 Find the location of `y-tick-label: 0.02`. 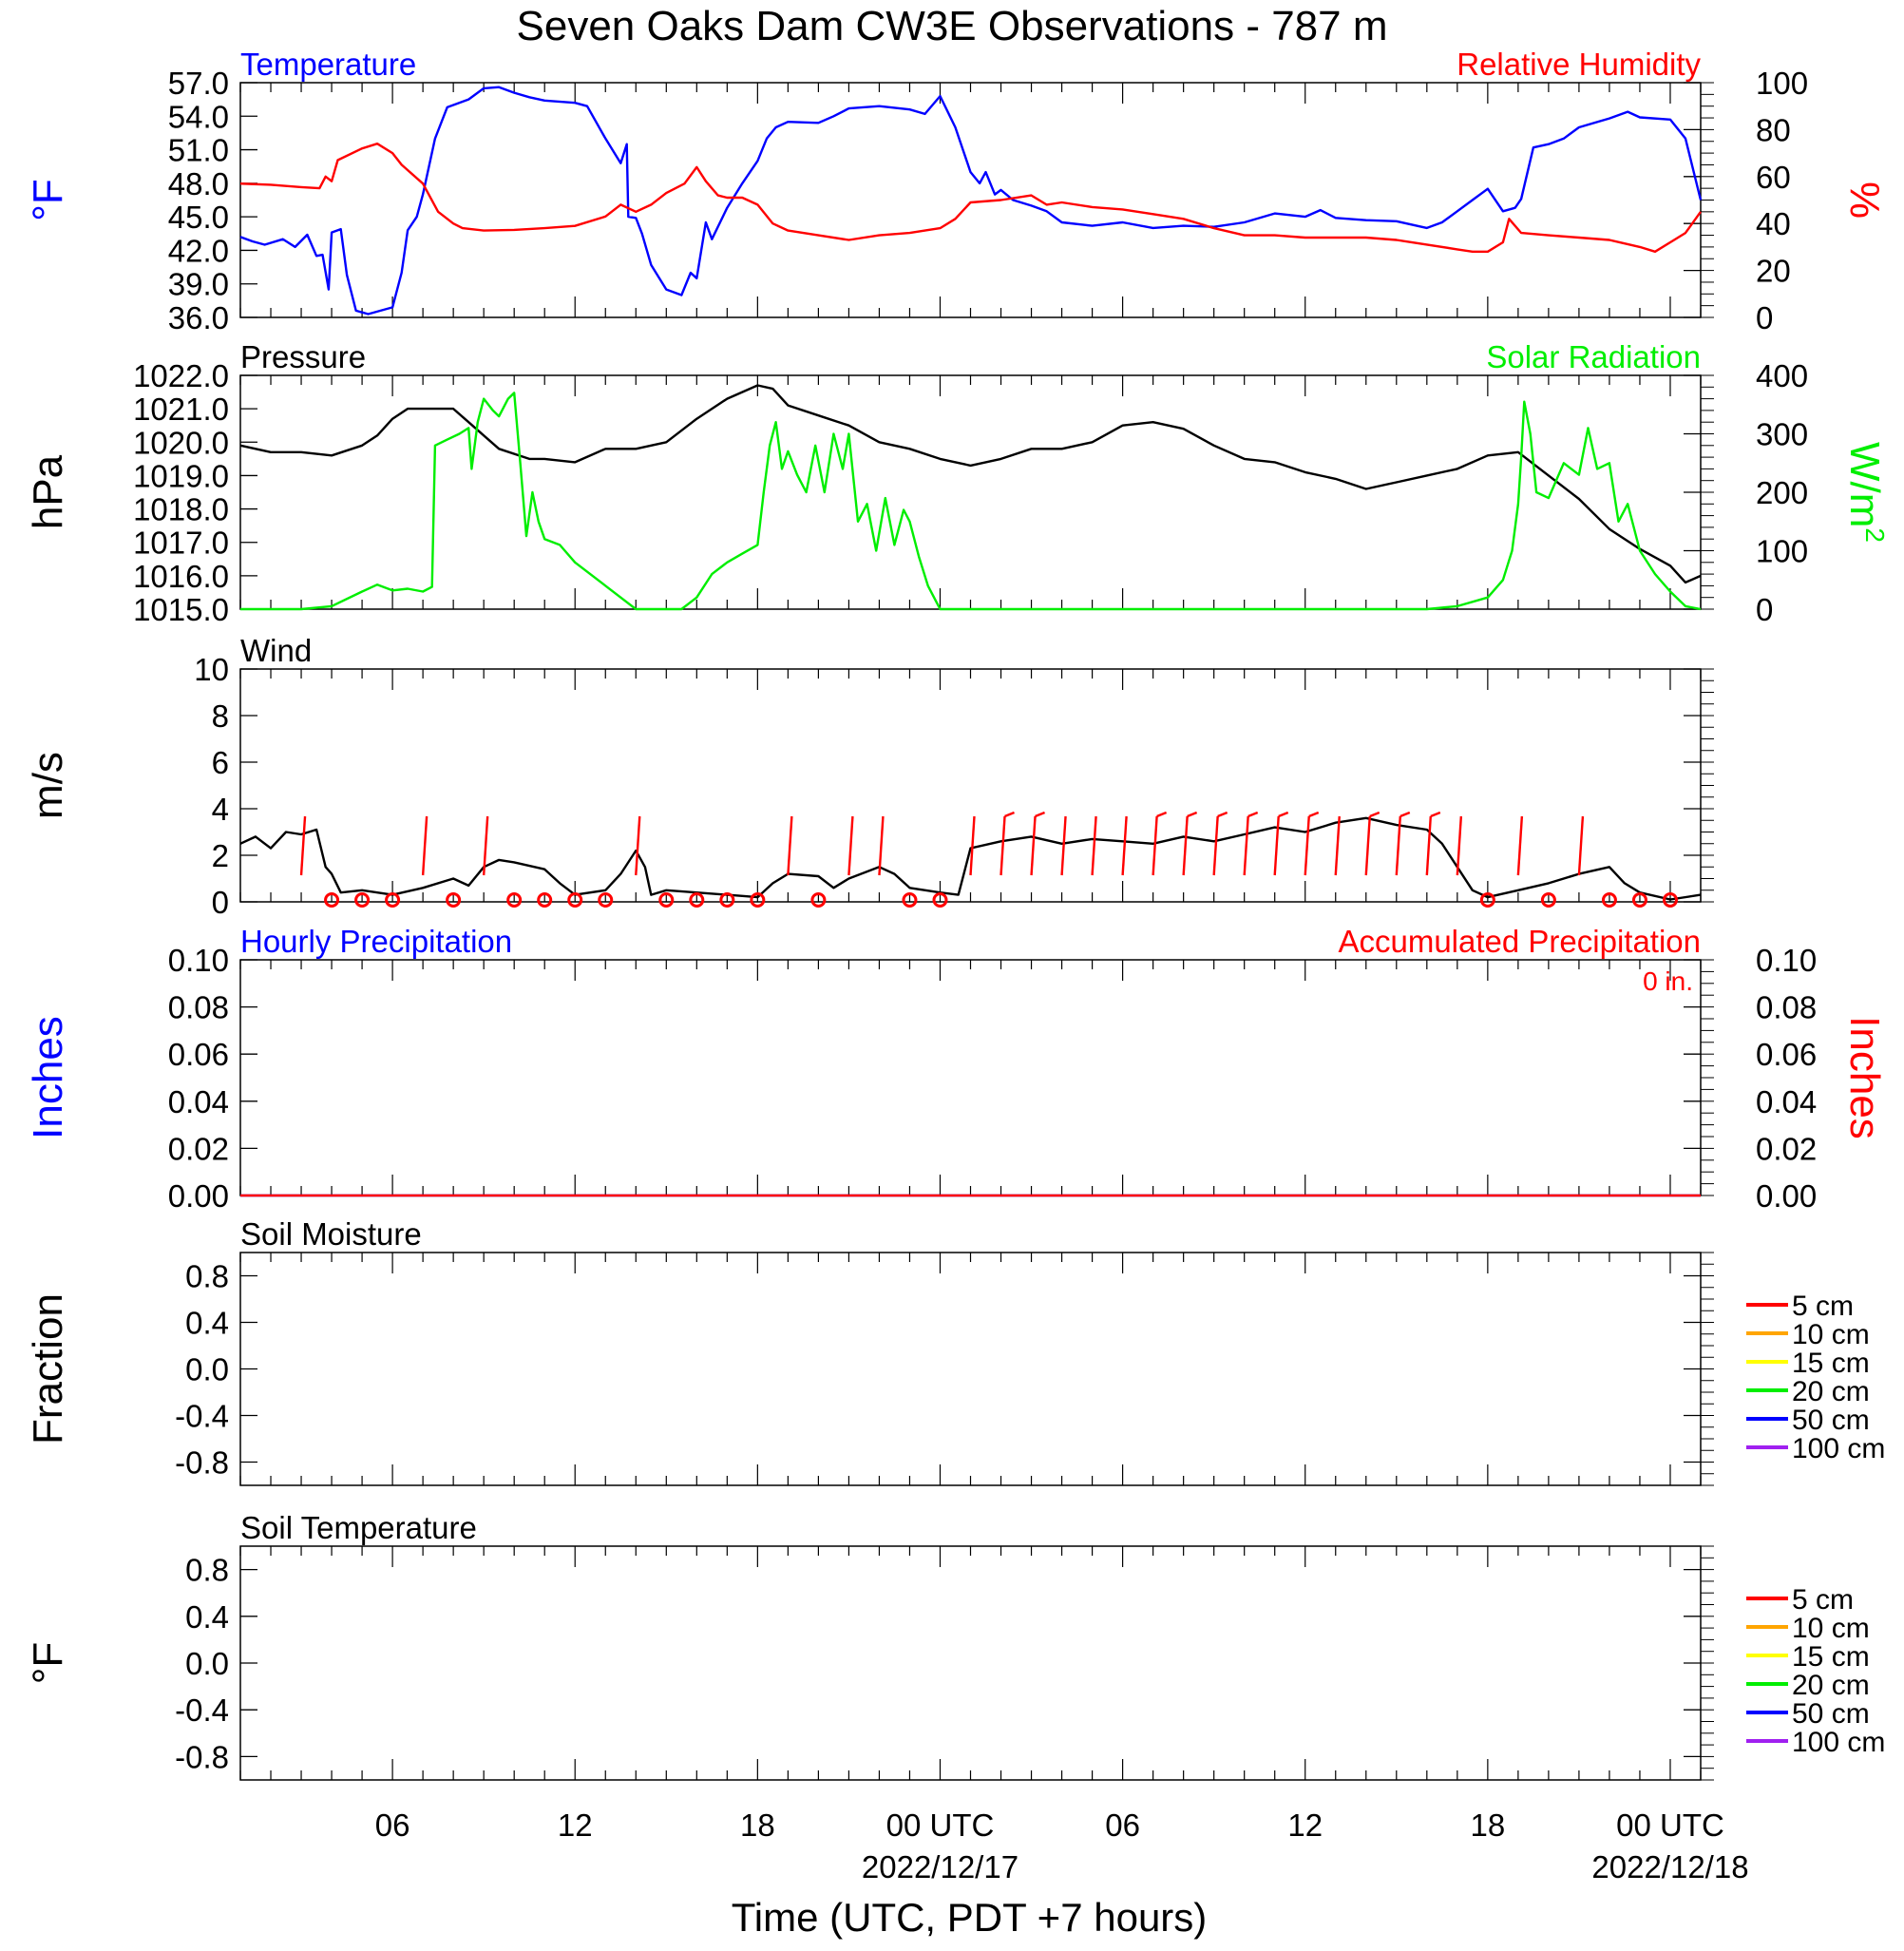

y-tick-label: 0.02 is located at coordinates (198, 1148).